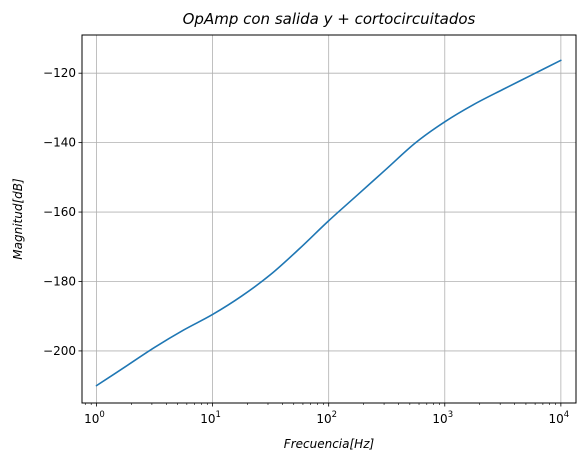 The image size is (587, 464). What do you see at coordinates (442, 418) in the screenshot?
I see `x-tick-label: 10³` at bounding box center [442, 418].